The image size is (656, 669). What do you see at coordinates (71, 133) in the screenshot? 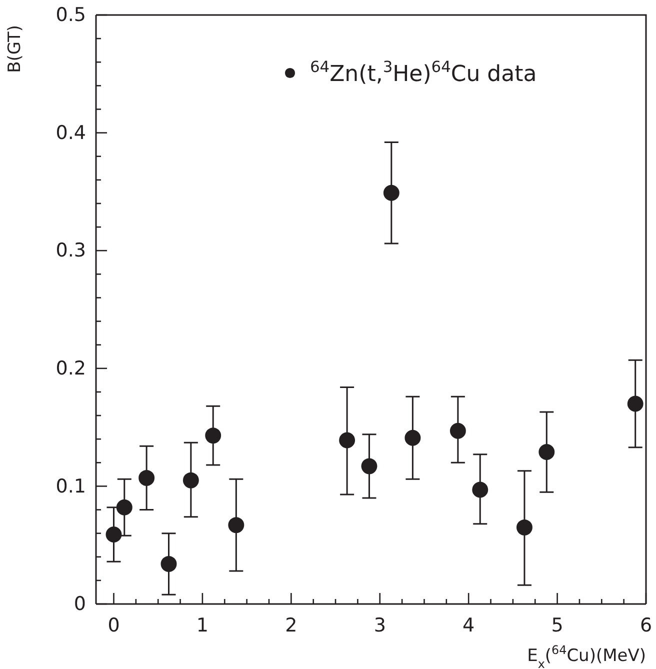
I see `y-tick-label: 0.4` at bounding box center [71, 133].